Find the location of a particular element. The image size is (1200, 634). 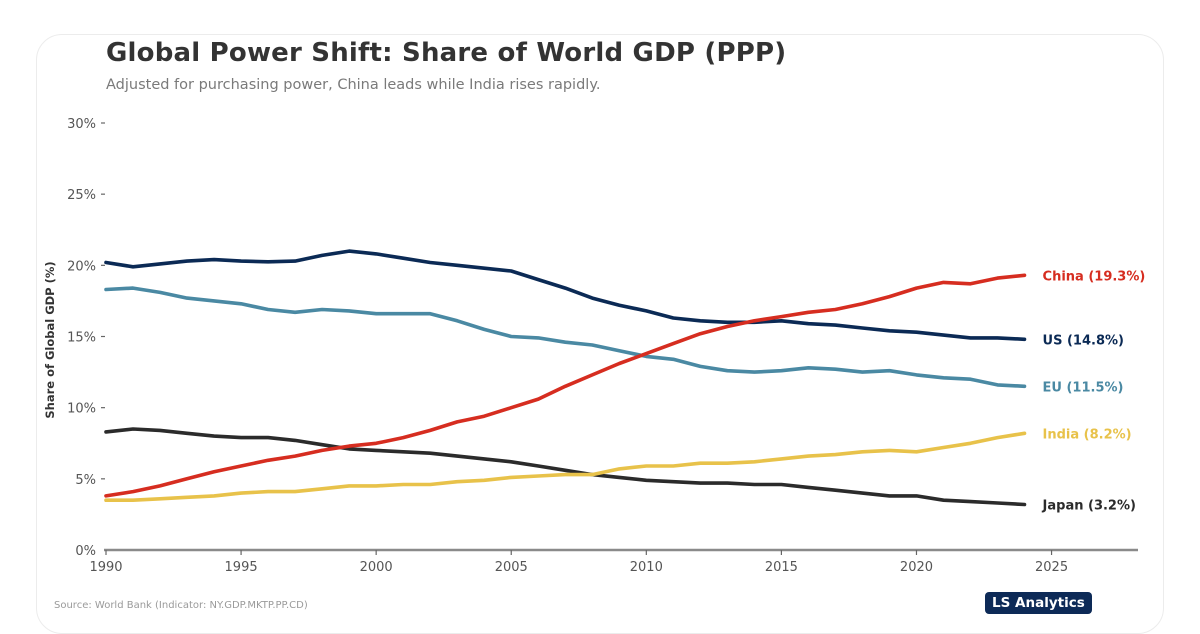

series-line-japan is located at coordinates (565, 467).